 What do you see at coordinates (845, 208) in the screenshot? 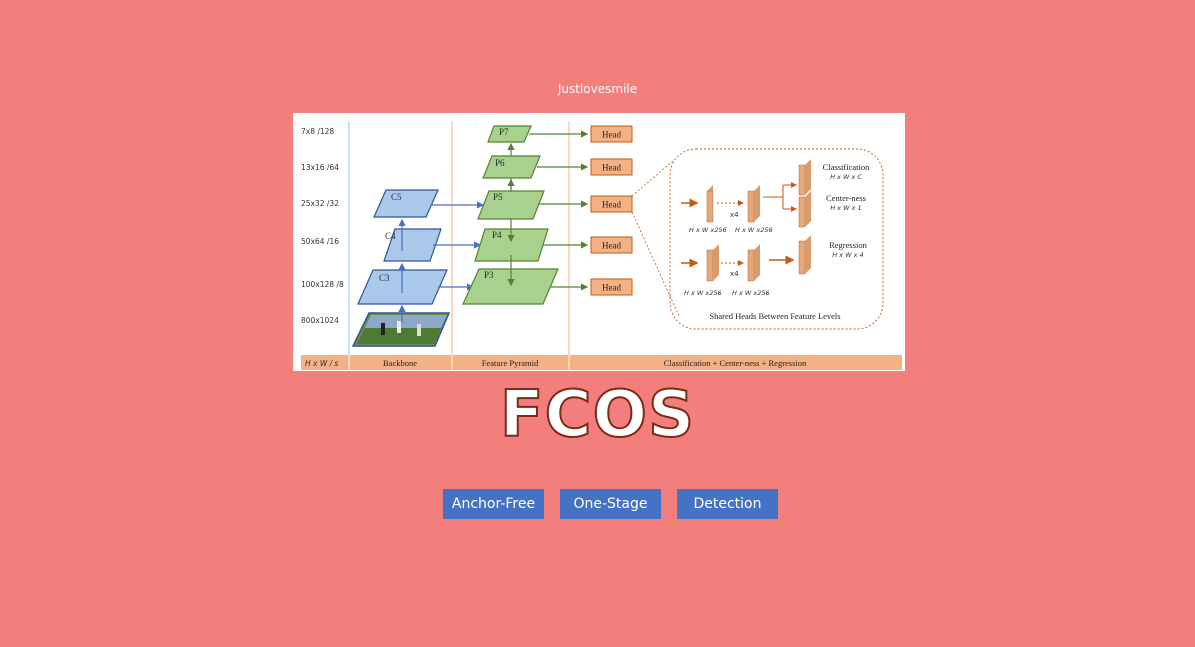
I see `centerness-dim: H x W x 1` at bounding box center [845, 208].